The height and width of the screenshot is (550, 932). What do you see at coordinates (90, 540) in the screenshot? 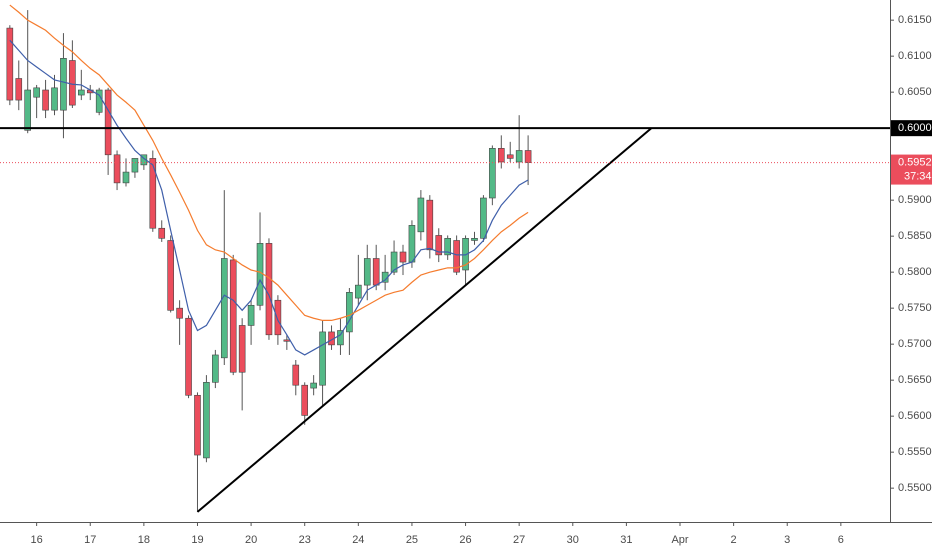
I see `x-tick-label: 17` at bounding box center [90, 540].